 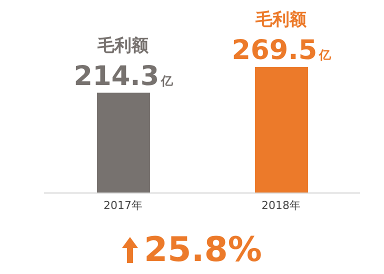 What do you see at coordinates (281, 205) in the screenshot?
I see `x-tick-label: 2018年` at bounding box center [281, 205].